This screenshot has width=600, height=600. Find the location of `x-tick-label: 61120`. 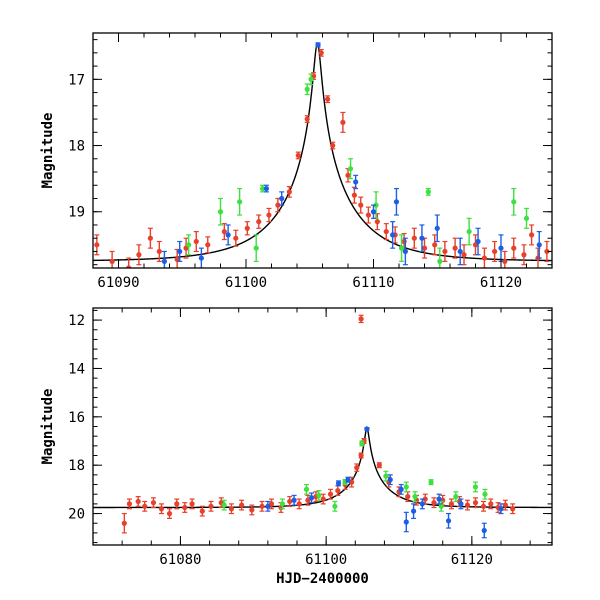

x-tick-label: 61120 is located at coordinates (501, 283).